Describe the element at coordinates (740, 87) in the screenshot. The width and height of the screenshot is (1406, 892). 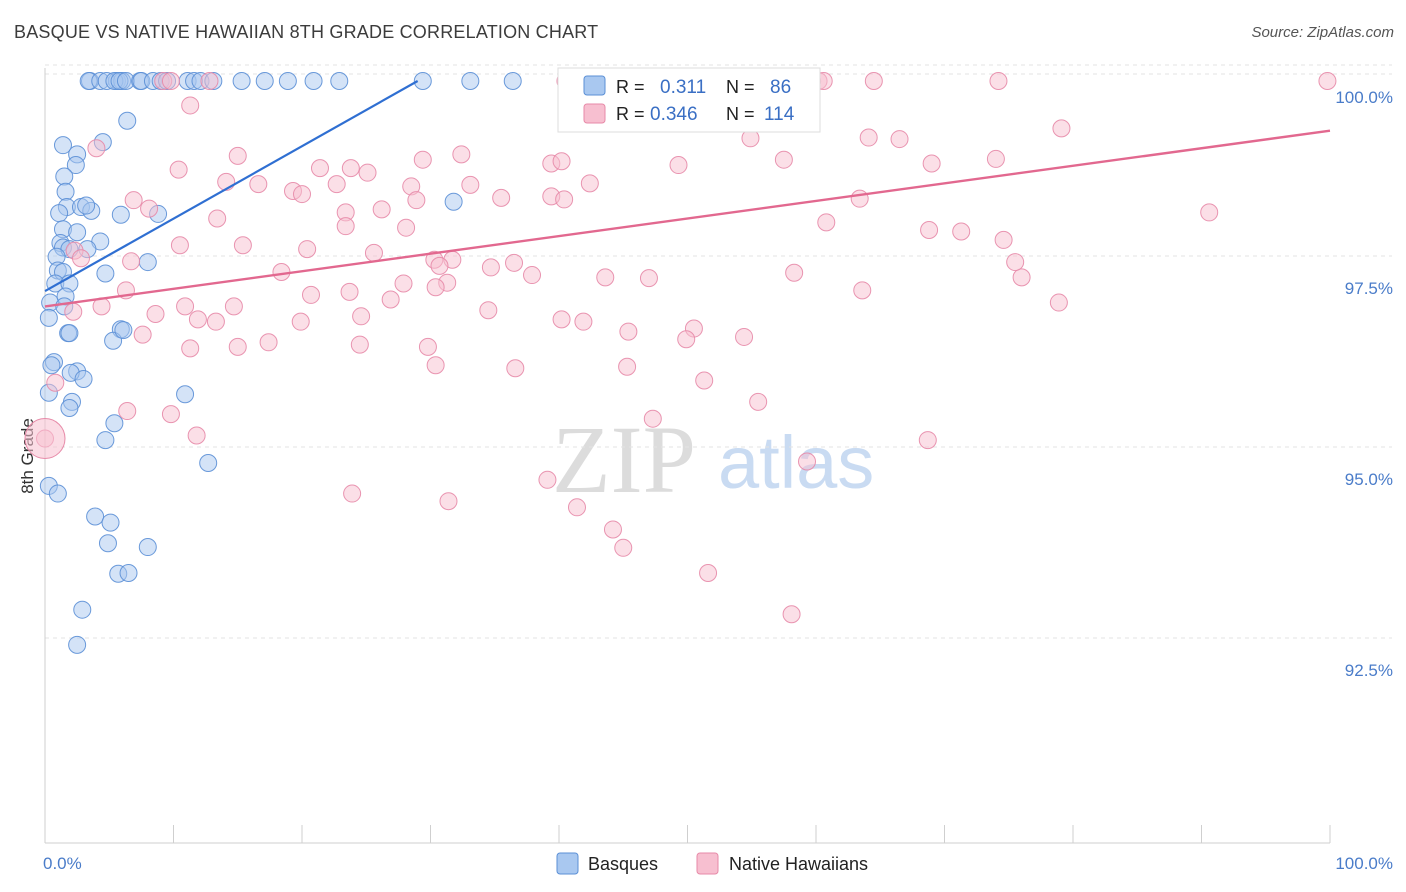
I see `legend-n-label-basques: N =` at that location.